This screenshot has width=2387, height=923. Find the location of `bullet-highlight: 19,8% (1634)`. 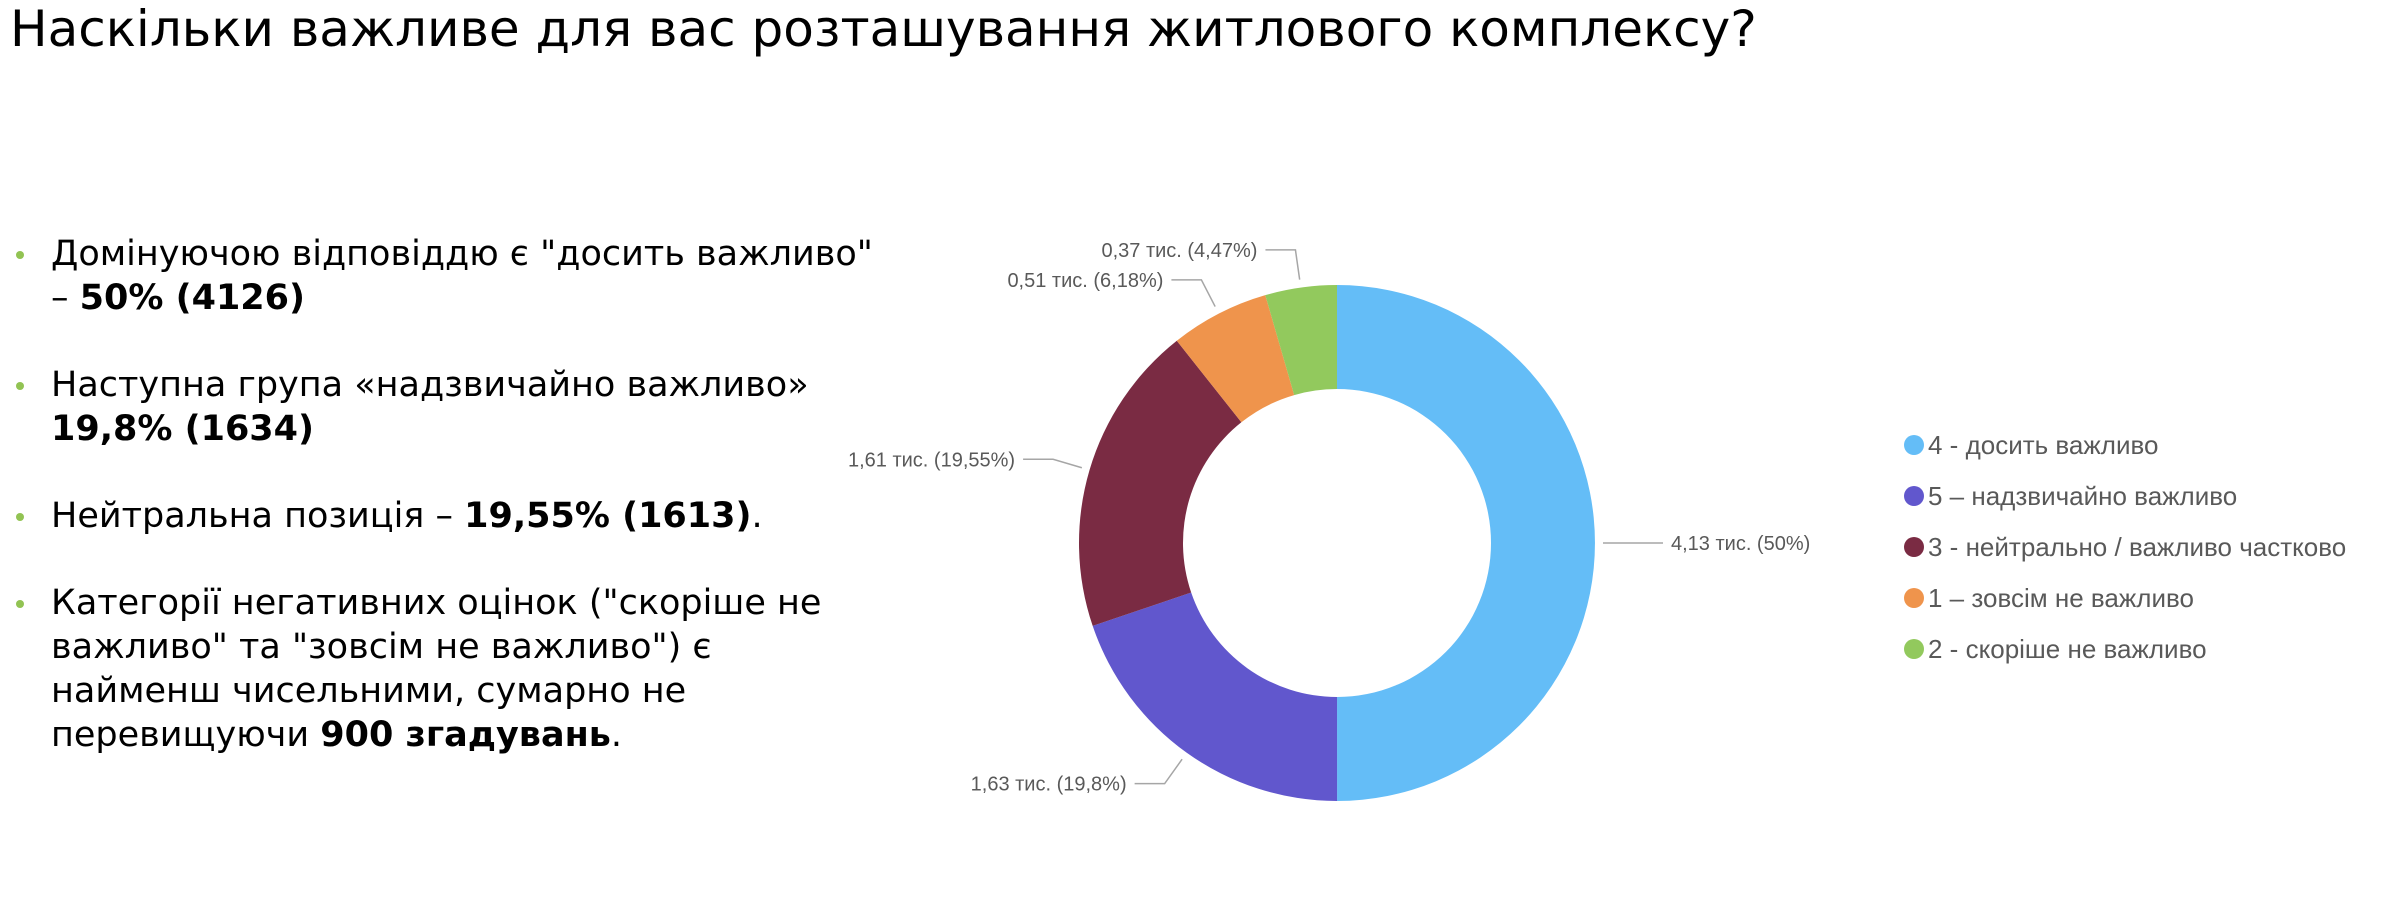

bullet-highlight: 19,8% (1634) is located at coordinates (183, 429).